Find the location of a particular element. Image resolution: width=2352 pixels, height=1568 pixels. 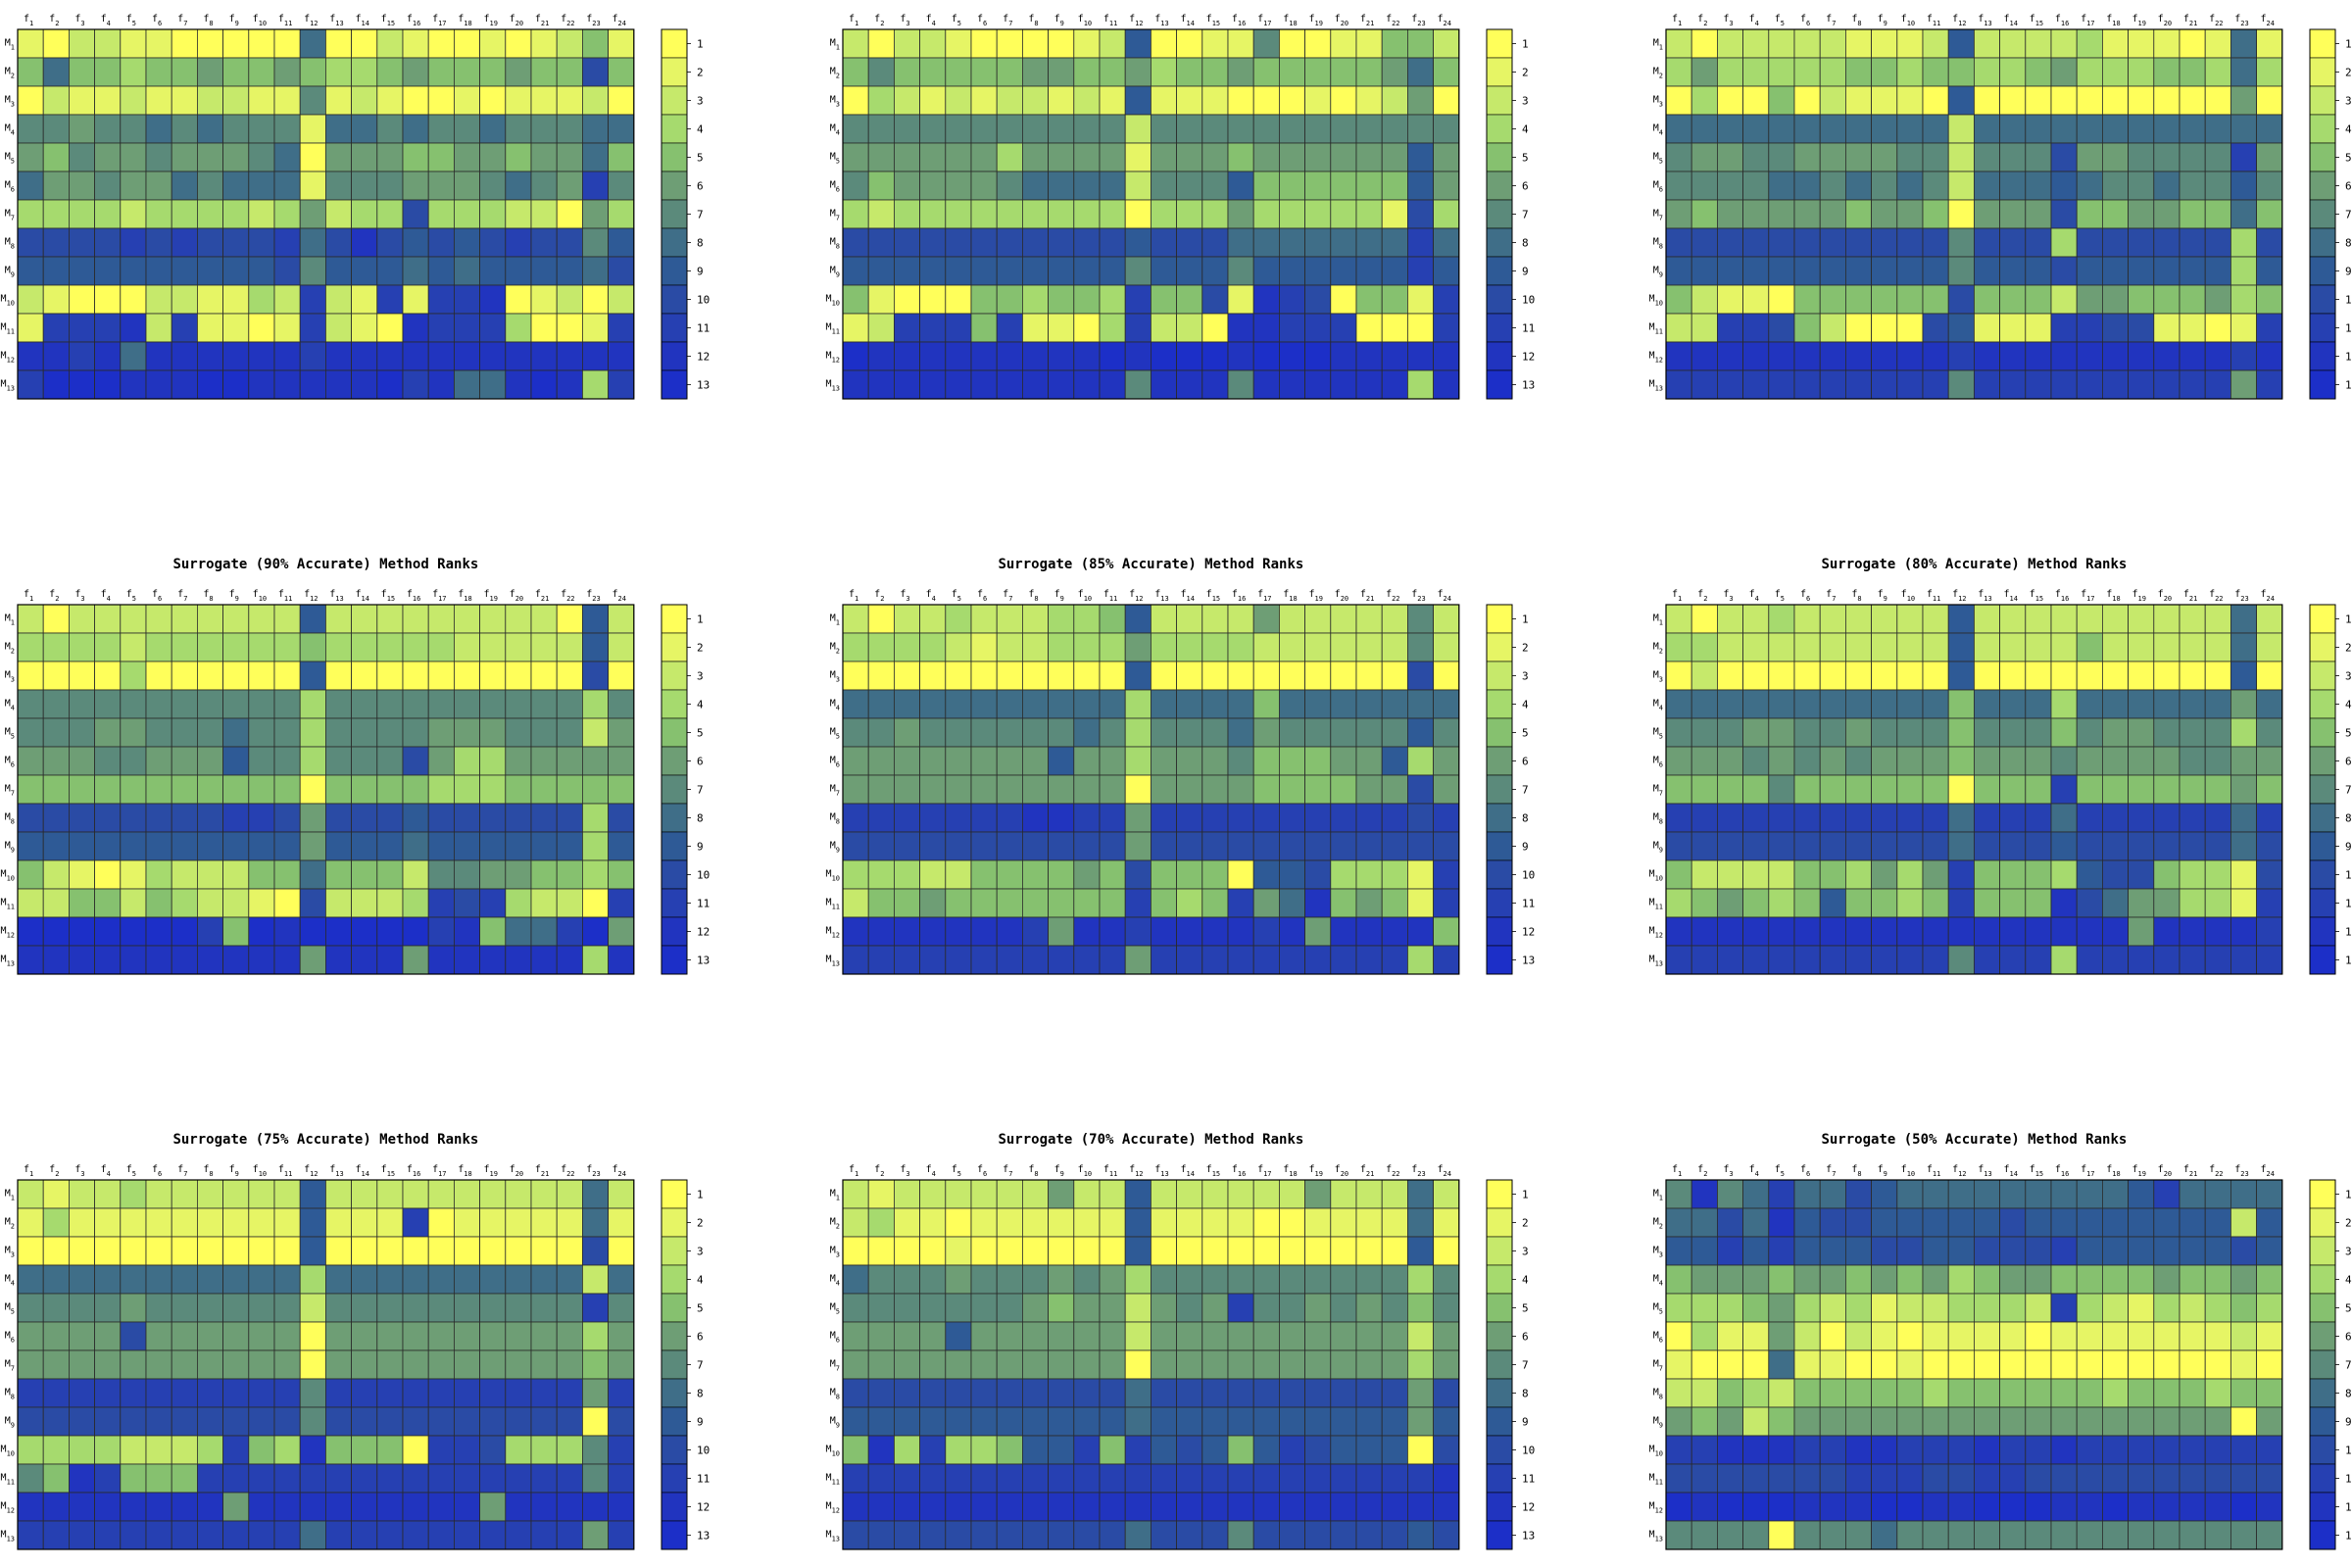

column-label: f3 is located at coordinates (79, 1171).